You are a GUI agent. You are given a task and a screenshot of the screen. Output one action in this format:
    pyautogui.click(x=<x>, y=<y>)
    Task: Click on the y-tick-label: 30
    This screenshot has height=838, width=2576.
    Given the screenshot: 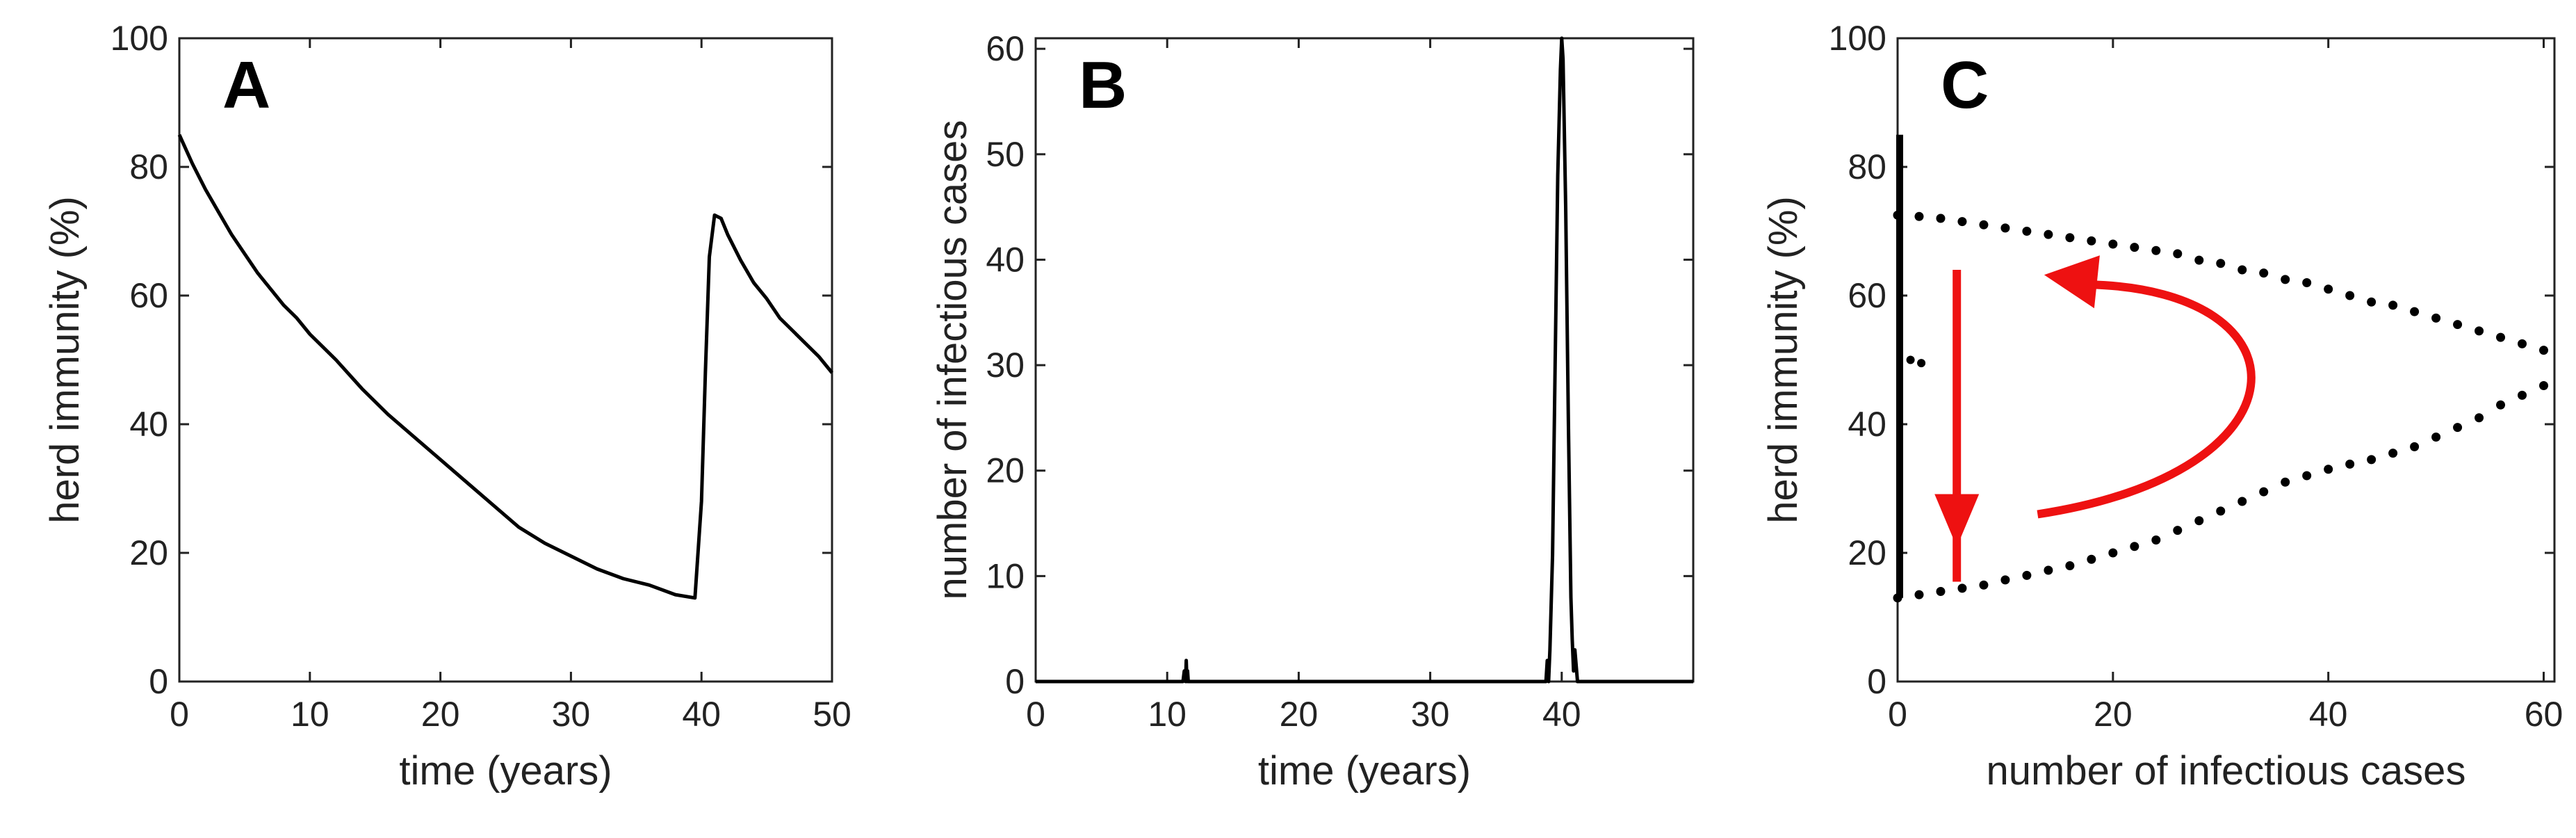 What is the action you would take?
    pyautogui.click(x=1005, y=365)
    